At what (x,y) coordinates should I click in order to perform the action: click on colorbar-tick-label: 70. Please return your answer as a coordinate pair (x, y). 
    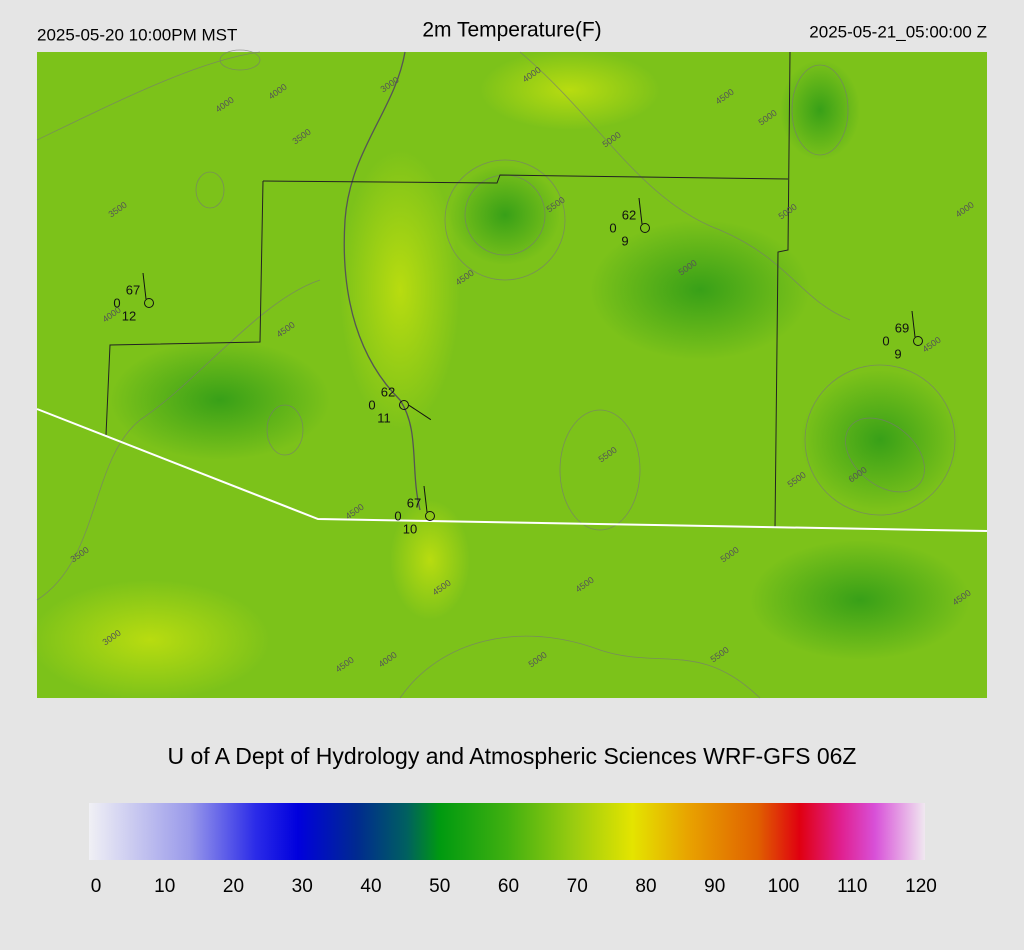
    Looking at the image, I should click on (577, 886).